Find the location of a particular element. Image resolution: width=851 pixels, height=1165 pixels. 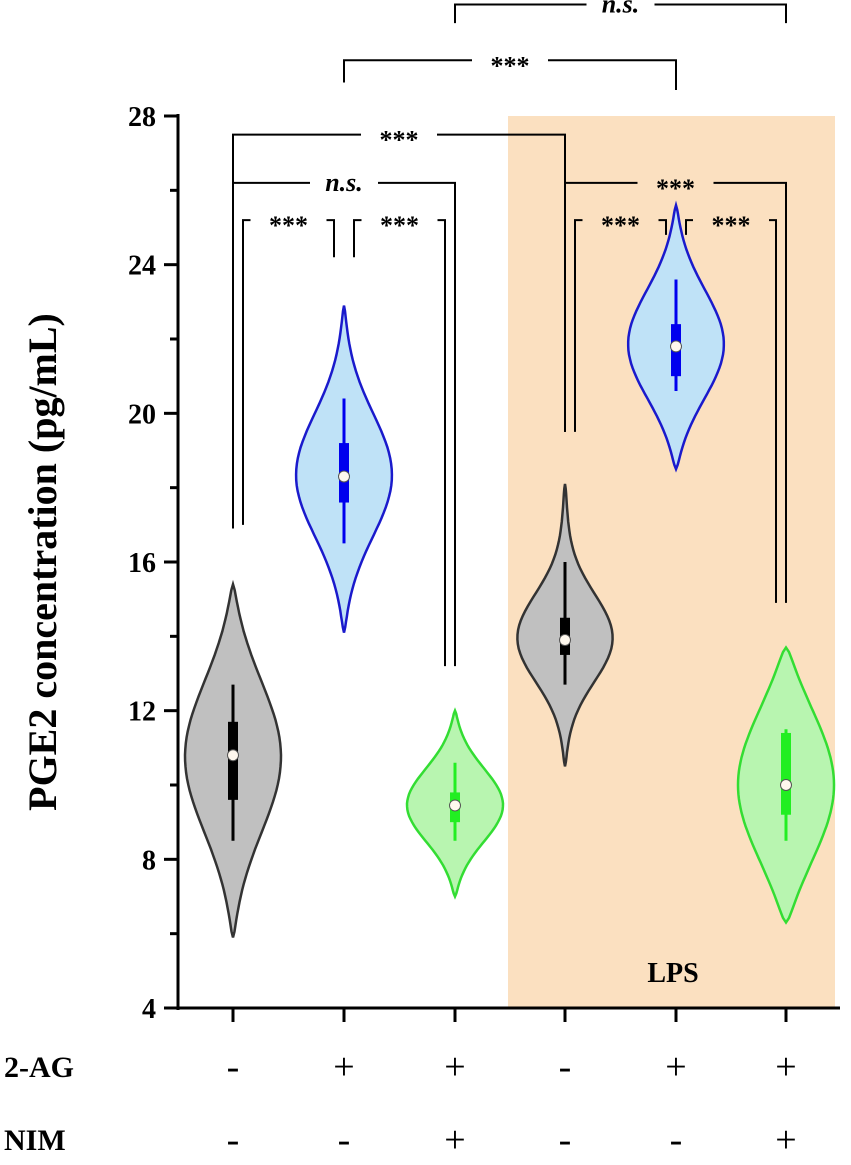

y-tick-label: 28 is located at coordinates (142, 117).